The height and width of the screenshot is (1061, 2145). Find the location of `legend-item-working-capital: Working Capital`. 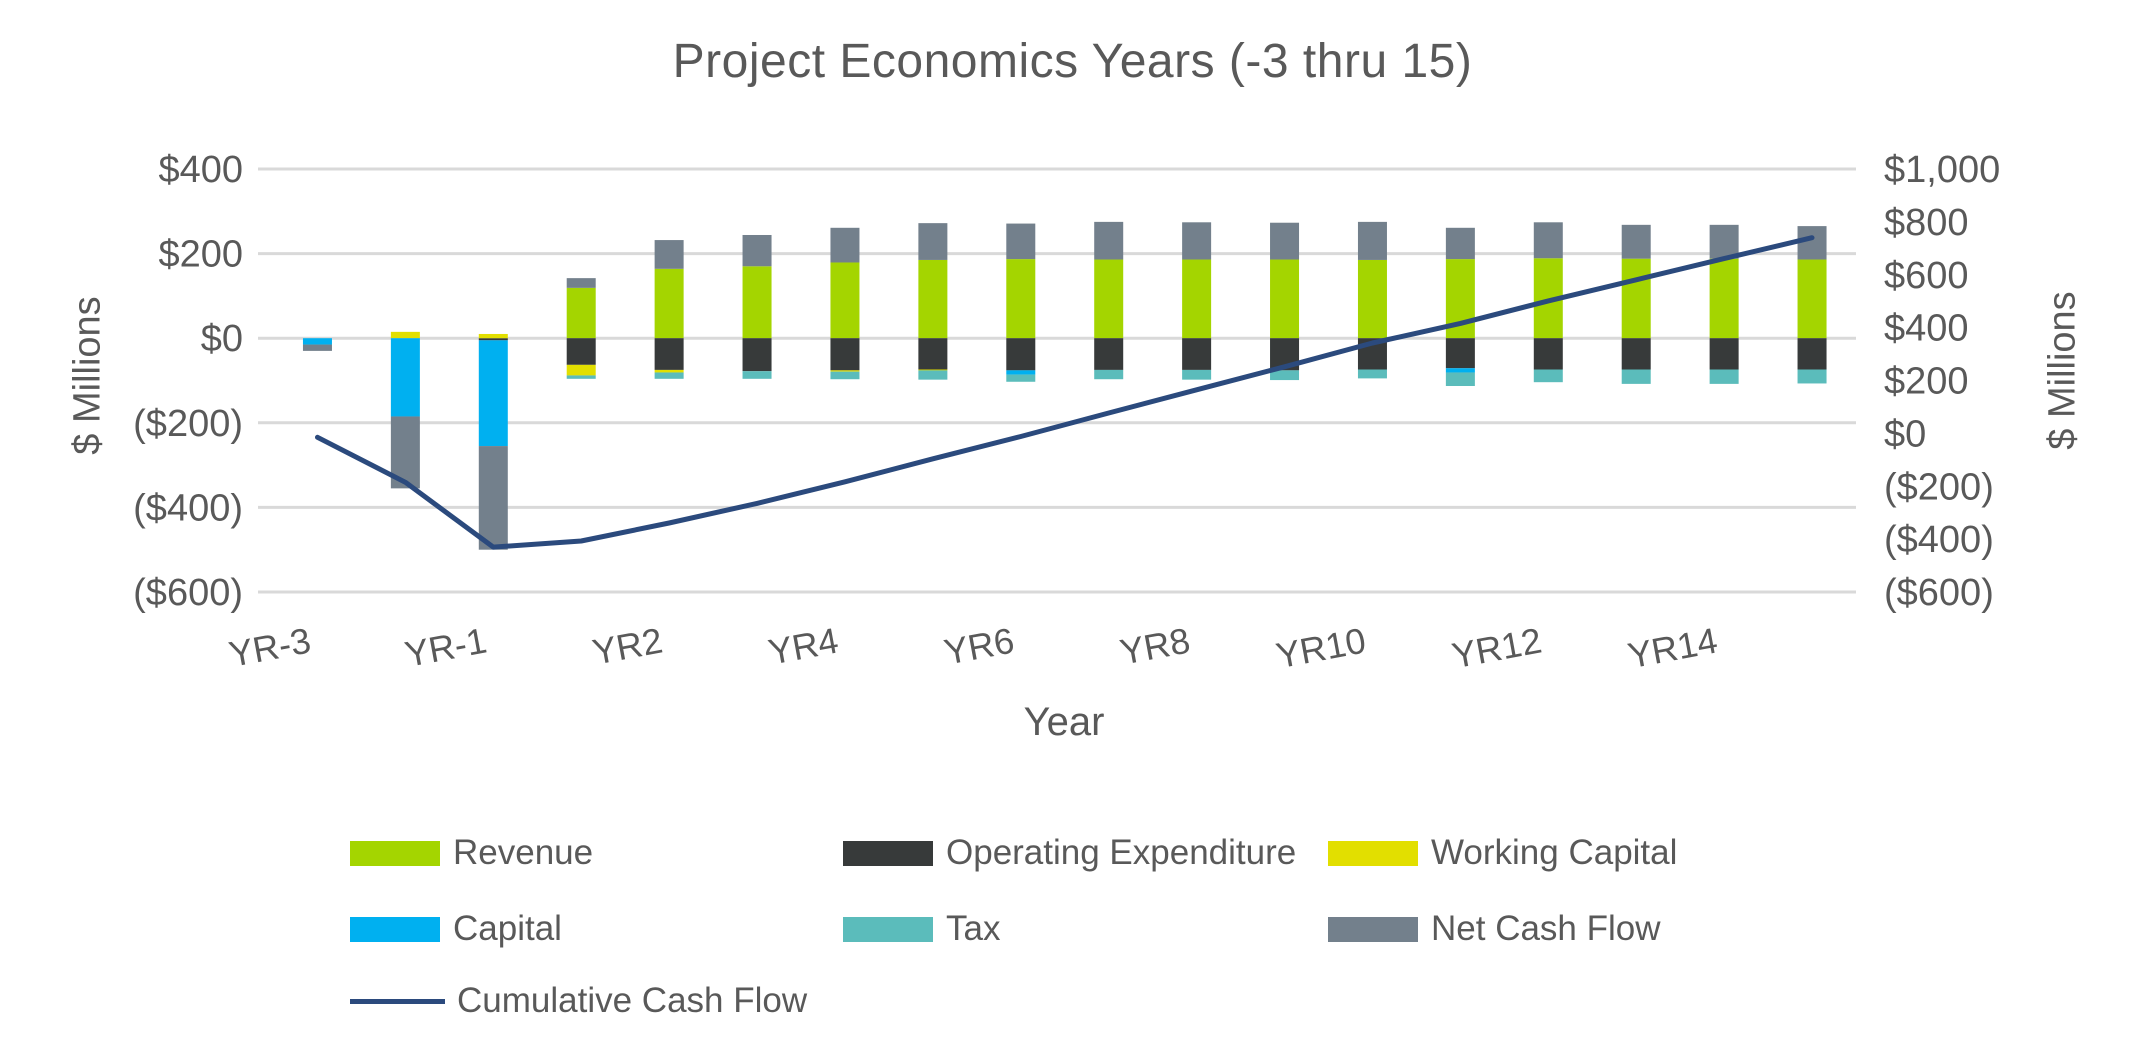

legend-item-working-capital: Working Capital is located at coordinates (1502, 853).